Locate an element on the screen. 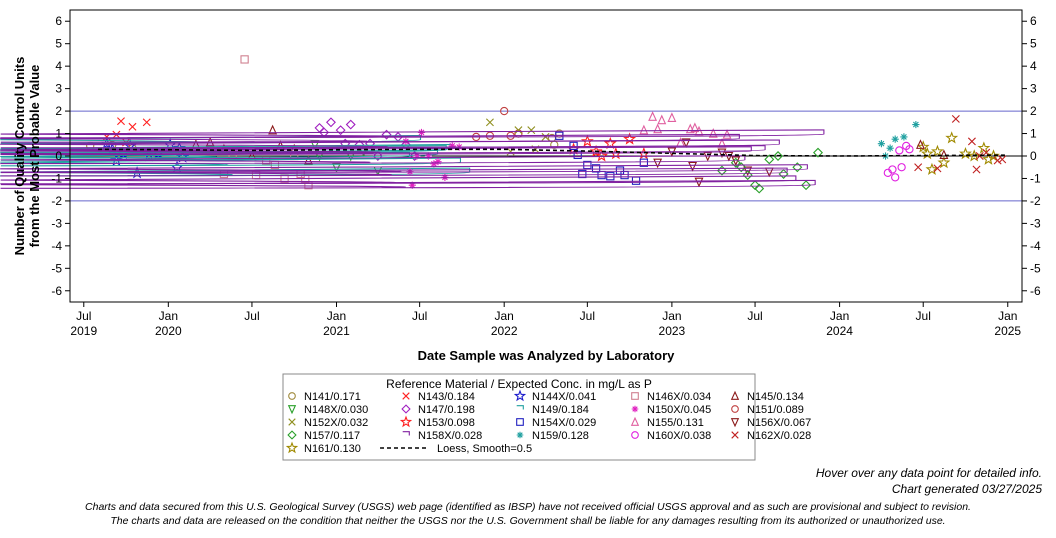 The height and width of the screenshot is (538, 1056). legend-label: N148X/0.030 is located at coordinates (336, 410).